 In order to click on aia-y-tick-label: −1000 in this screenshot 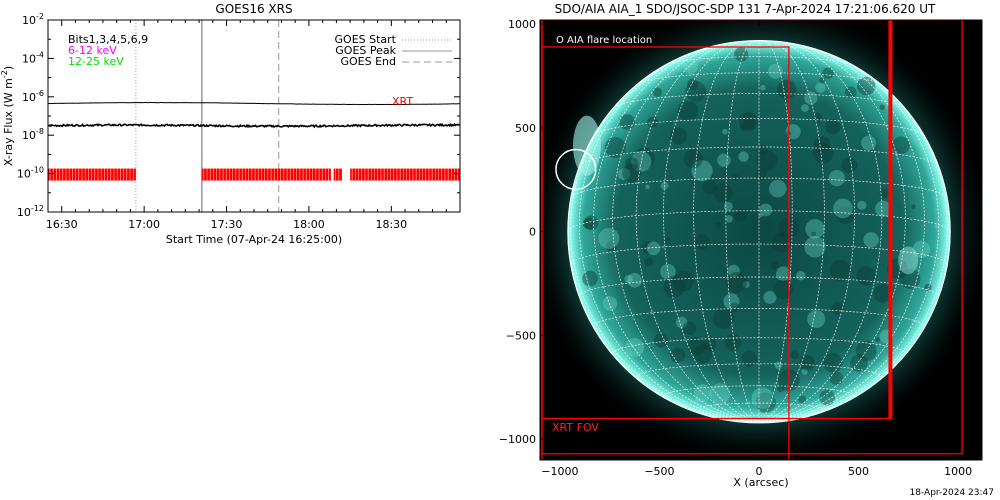, I will do `click(517, 439)`.